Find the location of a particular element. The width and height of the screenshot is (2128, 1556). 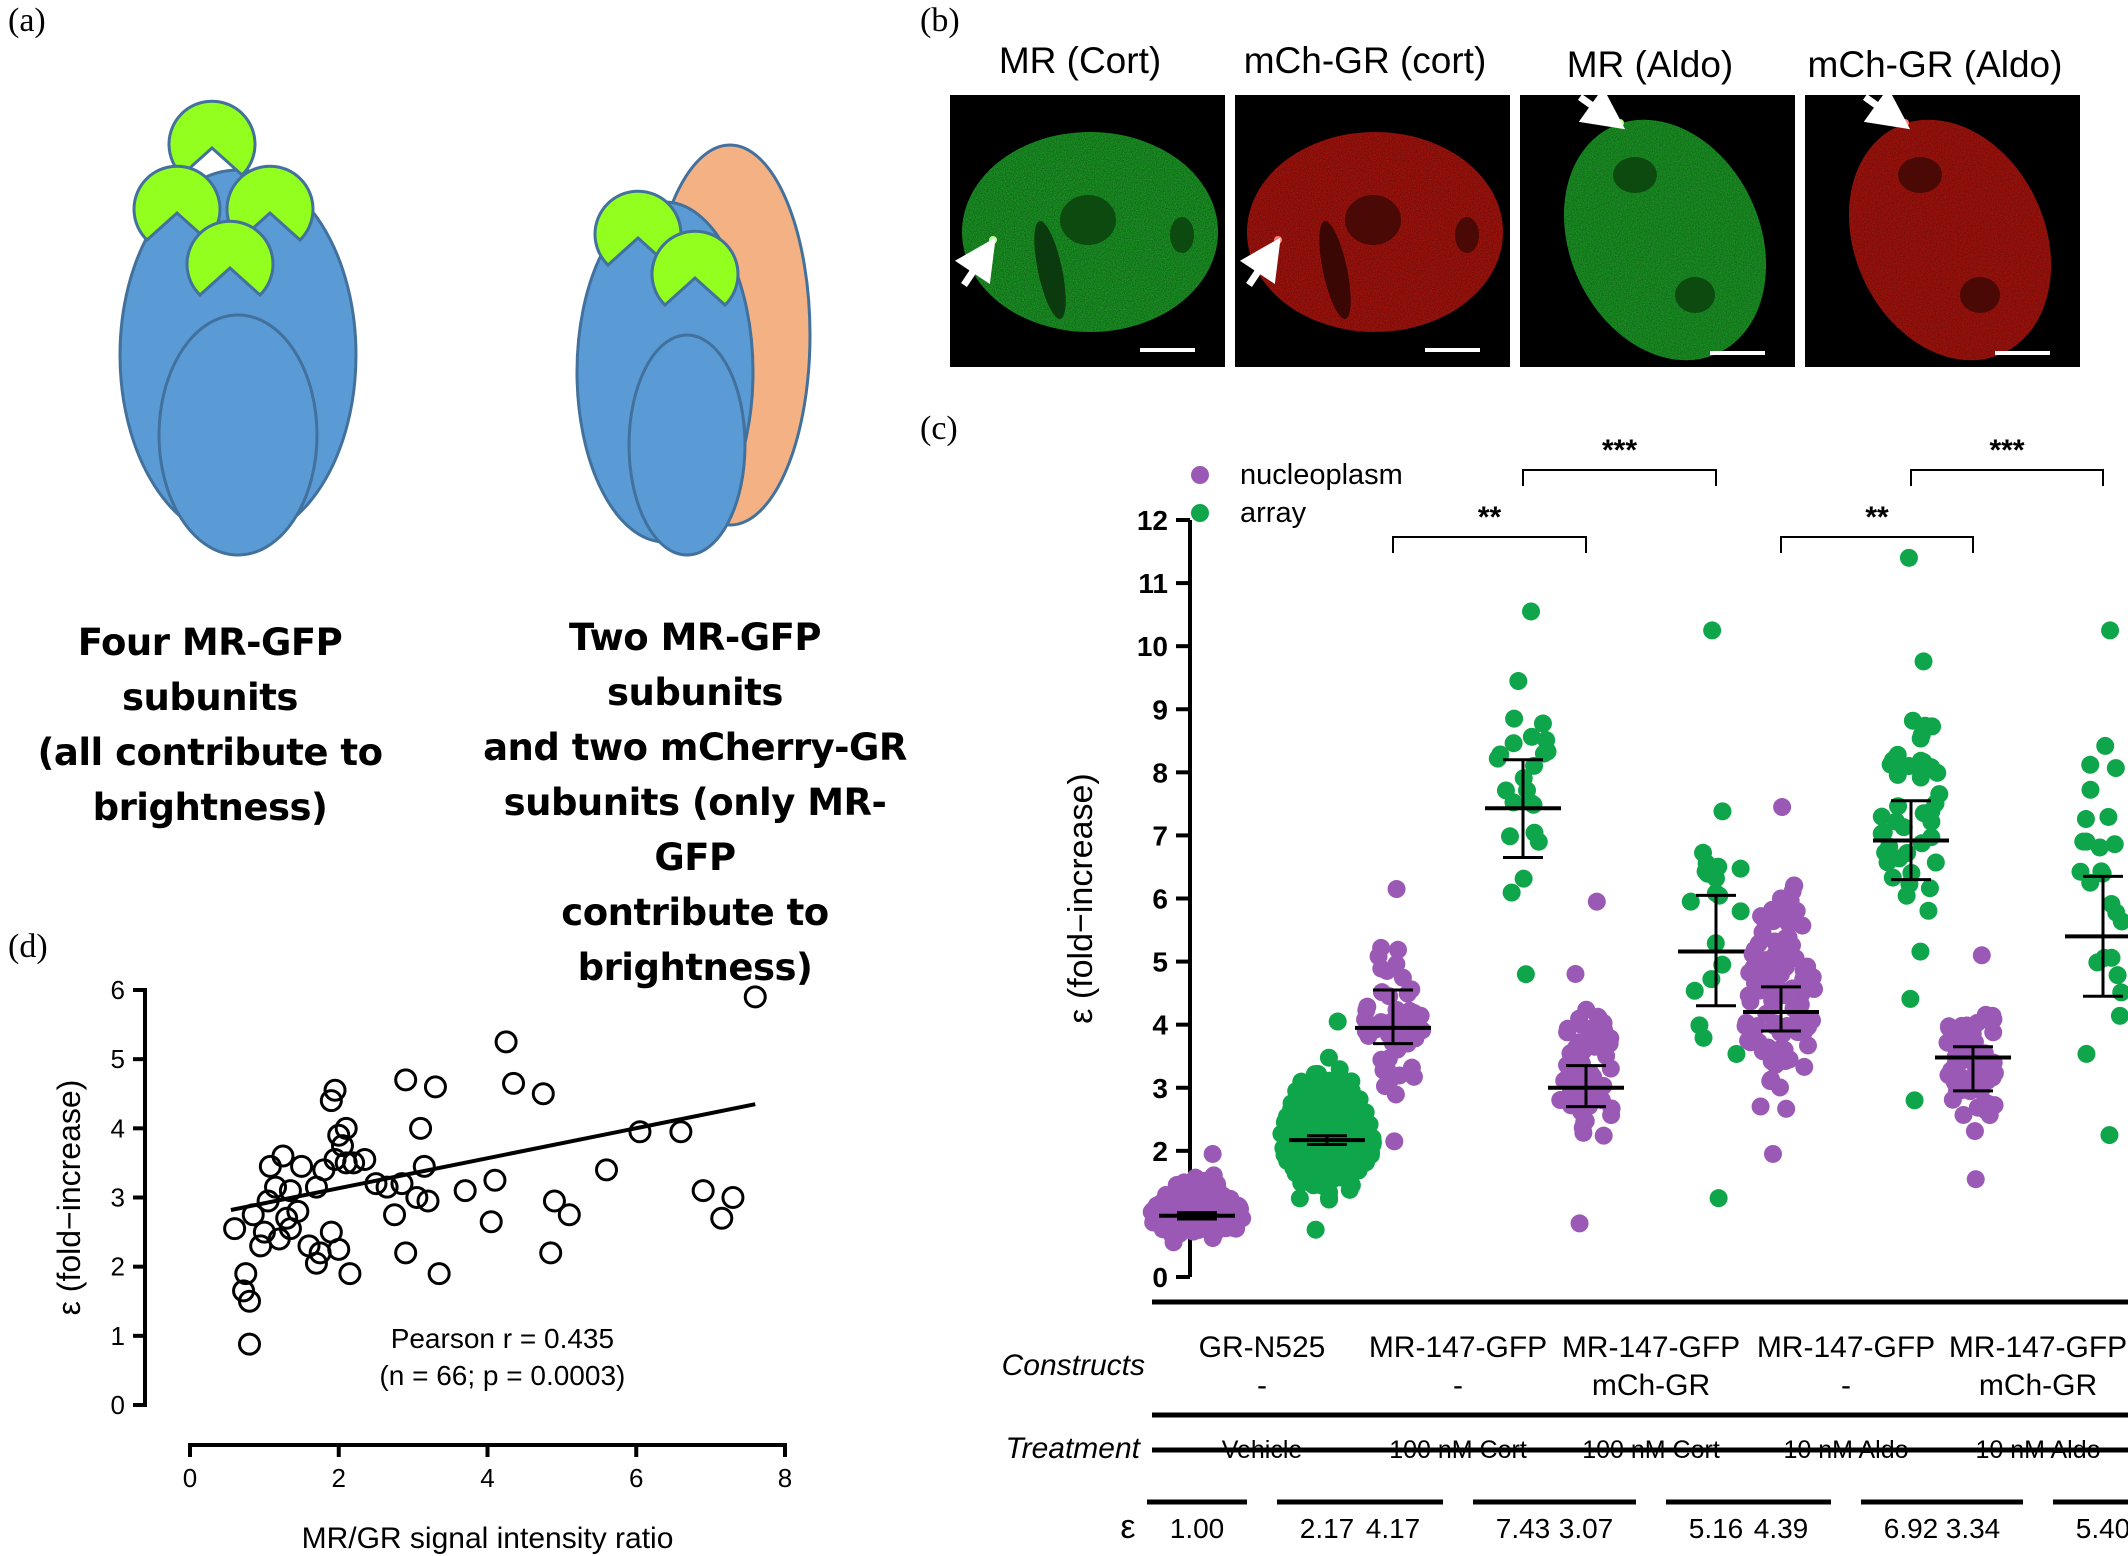

panel-label-a: (a) is located at coordinates (27, 20).